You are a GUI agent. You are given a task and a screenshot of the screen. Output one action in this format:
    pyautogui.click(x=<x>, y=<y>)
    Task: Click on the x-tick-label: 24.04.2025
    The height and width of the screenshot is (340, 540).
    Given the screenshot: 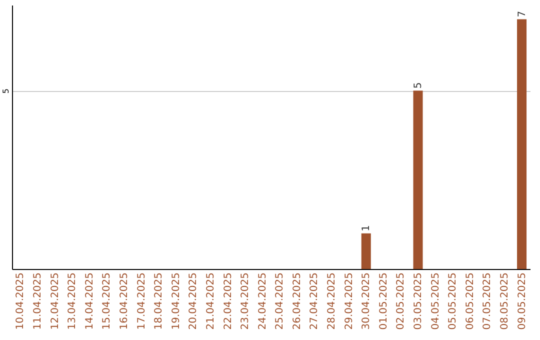 What is the action you would take?
    pyautogui.click(x=262, y=301)
    